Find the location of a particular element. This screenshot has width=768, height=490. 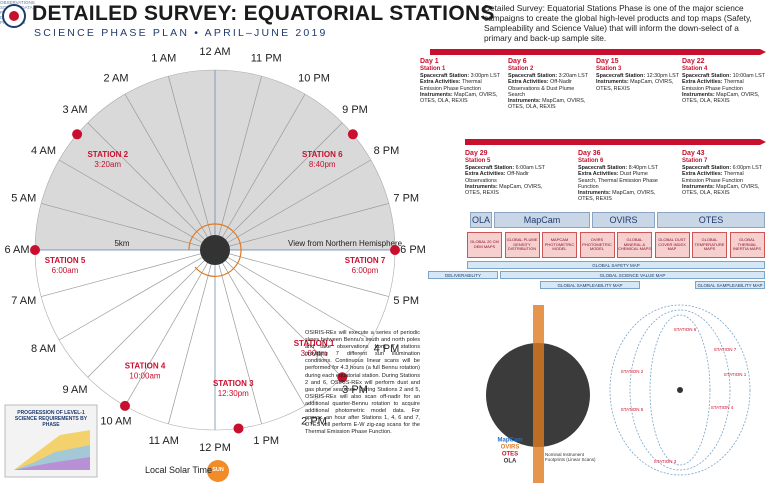

station-time: 3:00pm is located at coordinates (314, 353).